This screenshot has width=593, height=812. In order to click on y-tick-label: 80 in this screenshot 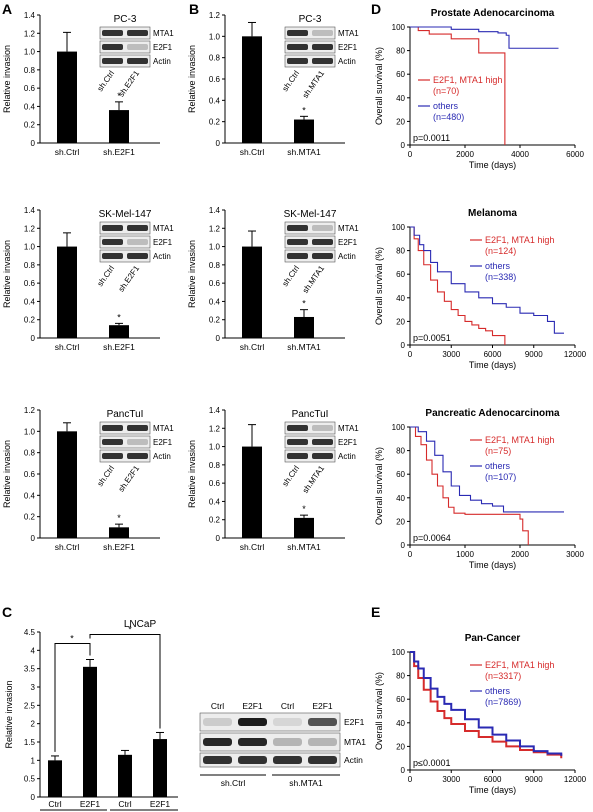, I will do `click(400, 251)`.